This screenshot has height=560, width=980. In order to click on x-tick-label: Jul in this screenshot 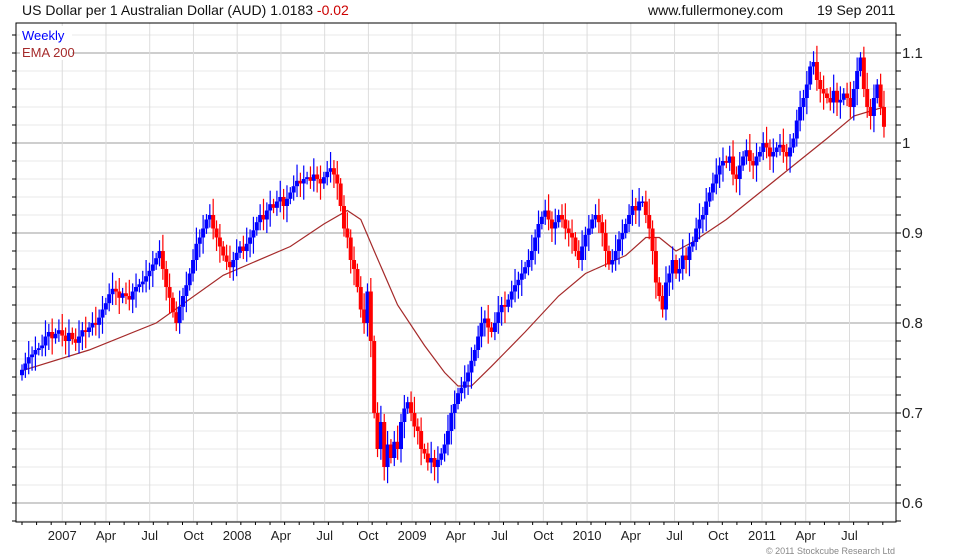, I will do `click(674, 535)`.